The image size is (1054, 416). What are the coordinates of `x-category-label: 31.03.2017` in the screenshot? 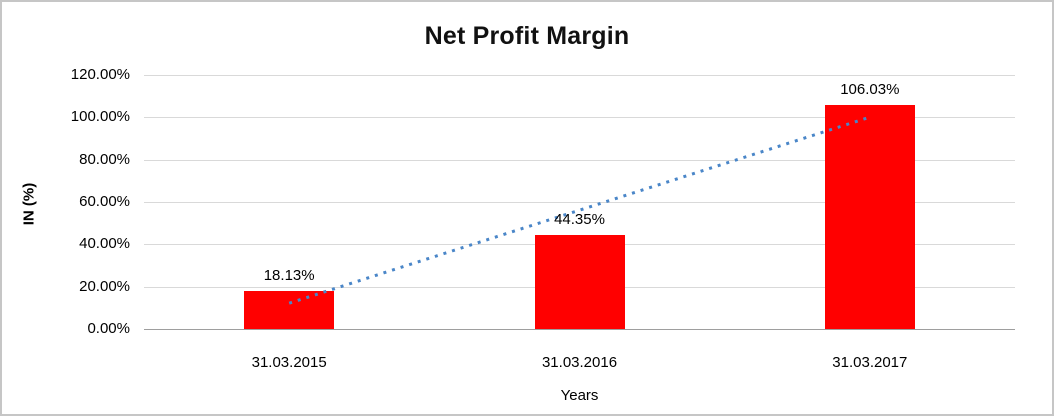 It's located at (870, 362).